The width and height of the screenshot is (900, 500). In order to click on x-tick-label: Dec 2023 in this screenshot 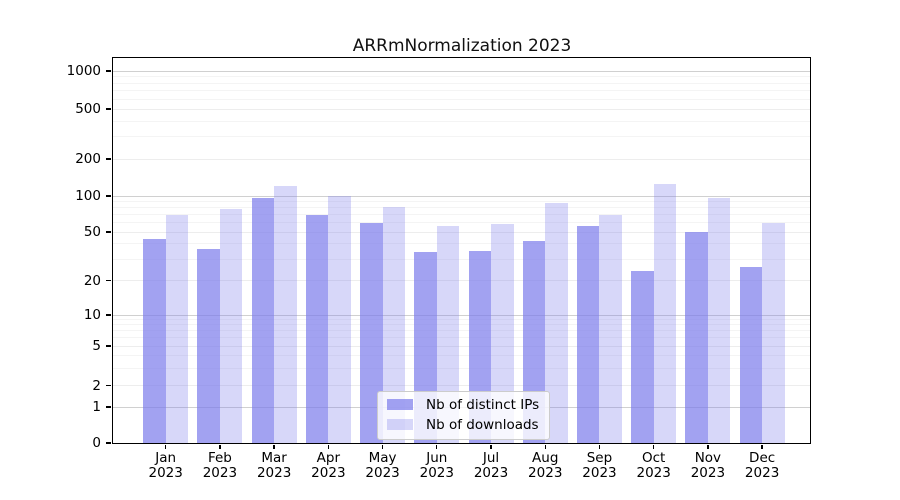, I will do `click(762, 466)`.